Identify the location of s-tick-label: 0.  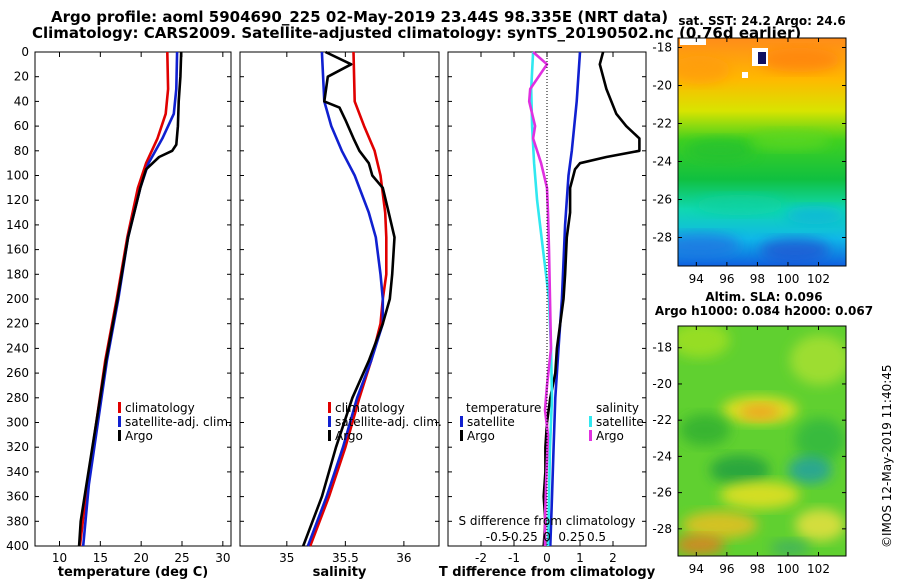
(547, 537).